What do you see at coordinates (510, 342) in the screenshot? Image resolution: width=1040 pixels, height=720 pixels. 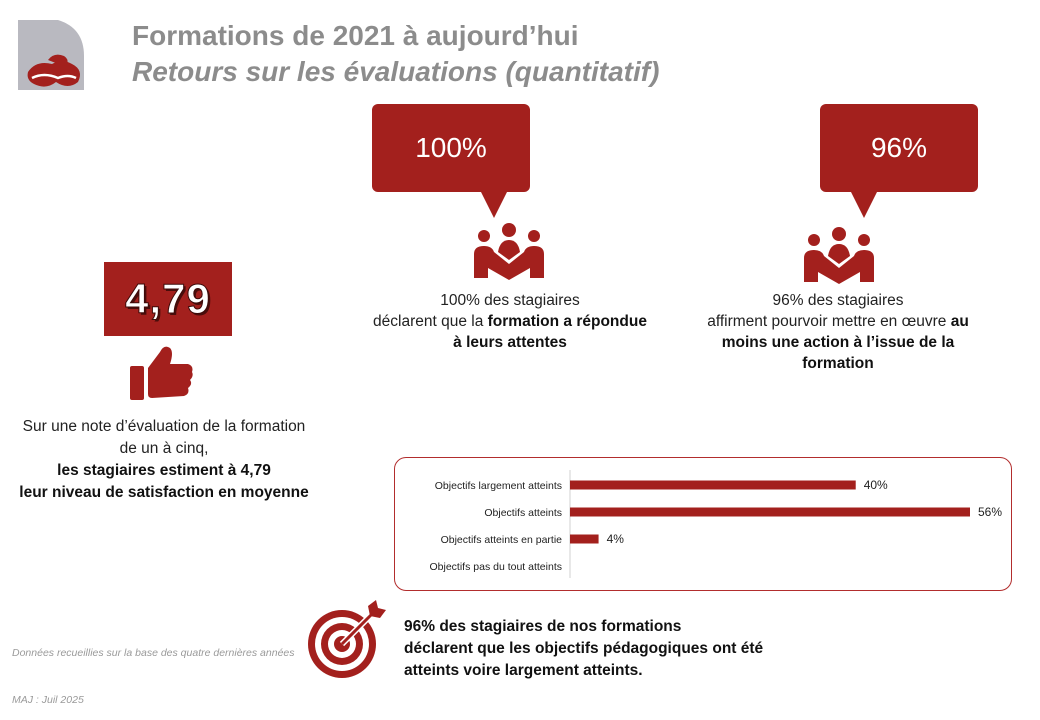 I see `stat1-line3-bold: à leurs attentes` at bounding box center [510, 342].